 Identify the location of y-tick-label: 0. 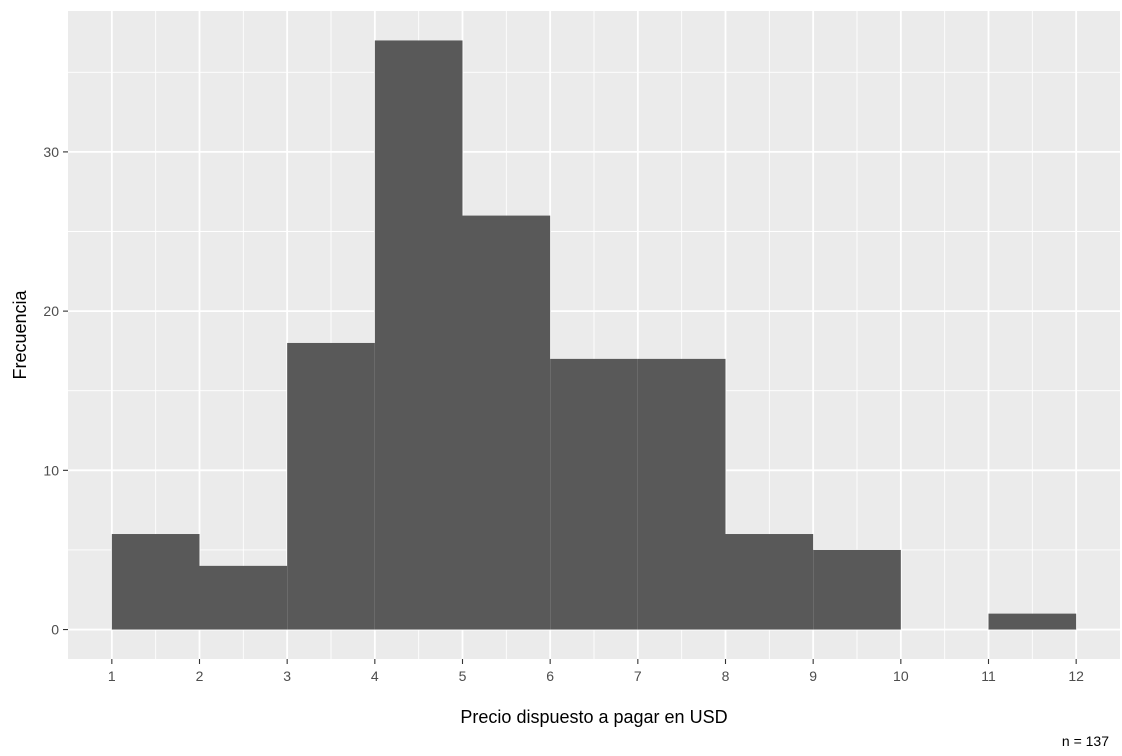
(55, 630).